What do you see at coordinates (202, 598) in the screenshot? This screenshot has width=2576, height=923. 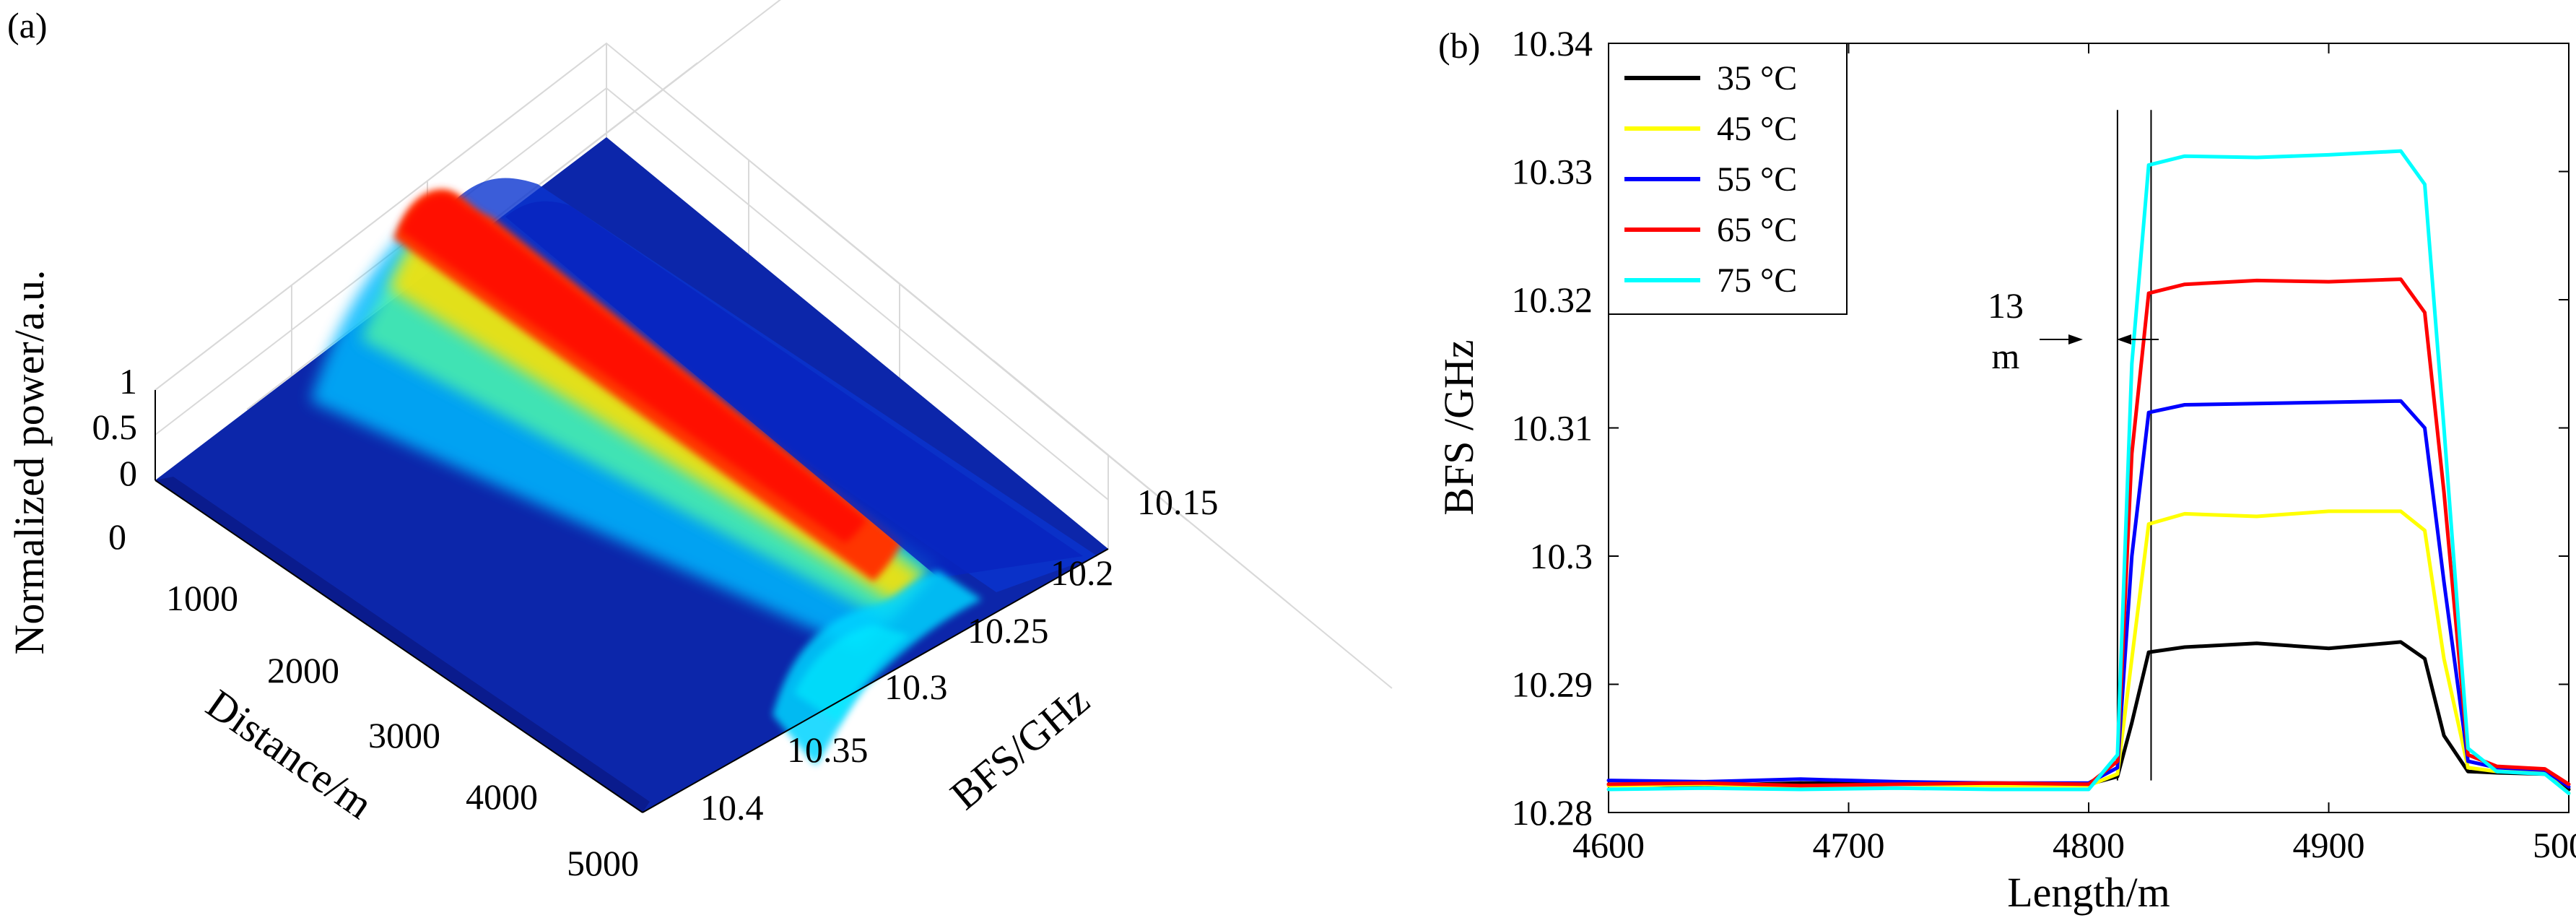 I see `x-tick-label: 1000` at bounding box center [202, 598].